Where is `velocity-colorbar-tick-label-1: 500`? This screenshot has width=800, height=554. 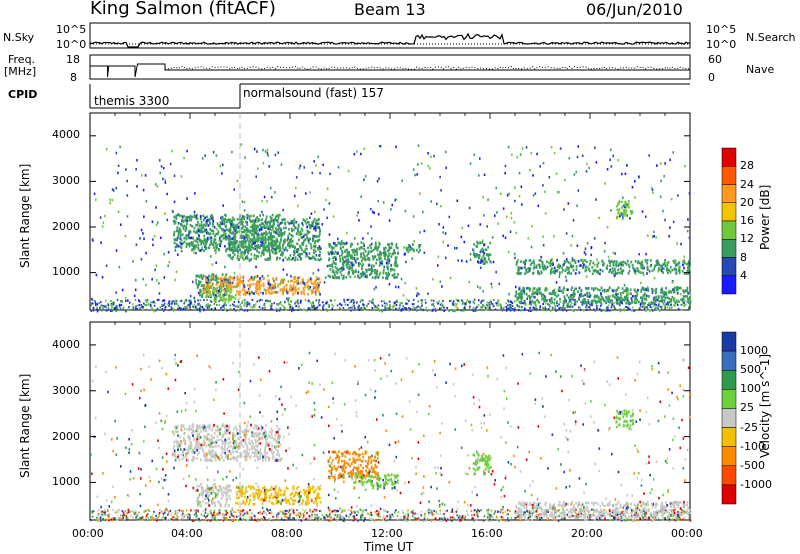 velocity-colorbar-tick-label-1: 500 is located at coordinates (750, 370).